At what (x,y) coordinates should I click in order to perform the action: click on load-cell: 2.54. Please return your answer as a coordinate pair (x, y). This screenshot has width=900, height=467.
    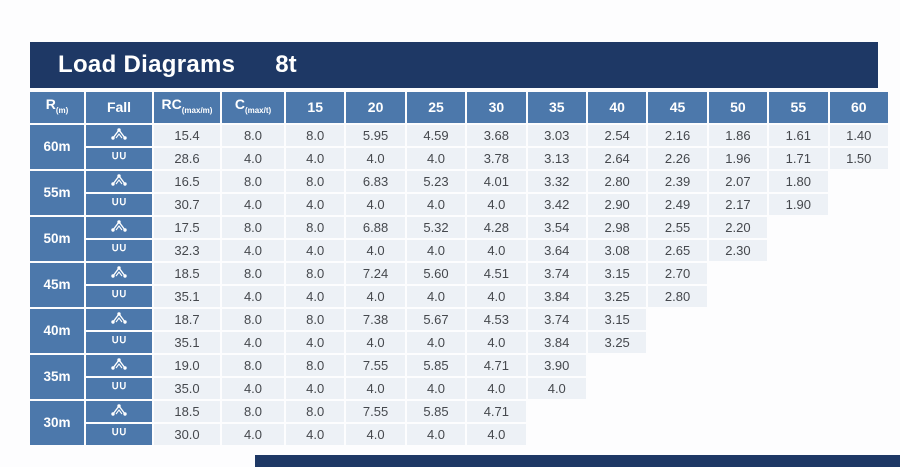
    Looking at the image, I should click on (617, 135).